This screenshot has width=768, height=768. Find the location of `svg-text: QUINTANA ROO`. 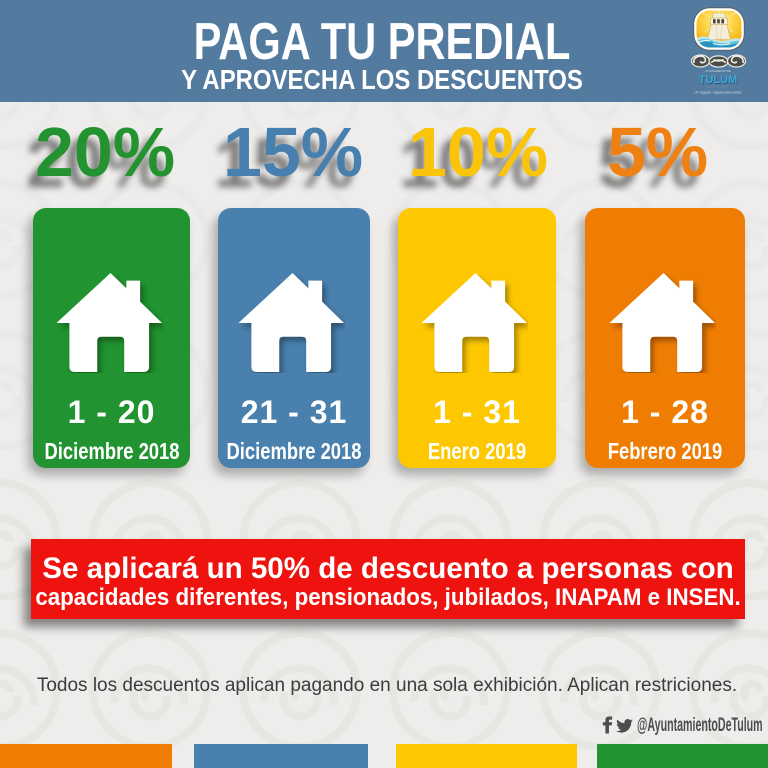

svg-text: QUINTANA ROO is located at coordinates (718, 87).